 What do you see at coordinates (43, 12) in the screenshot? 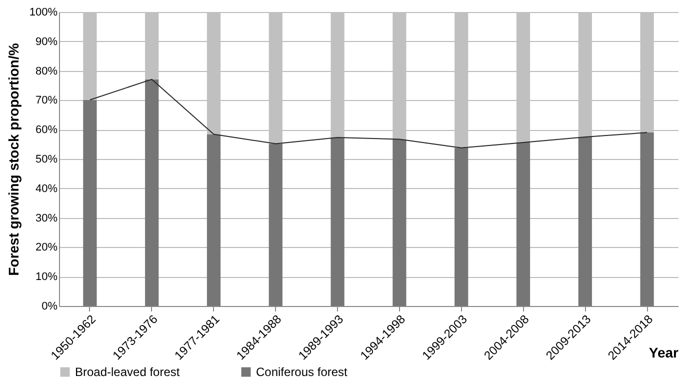
I see `y-tick-label: 100%` at bounding box center [43, 12].